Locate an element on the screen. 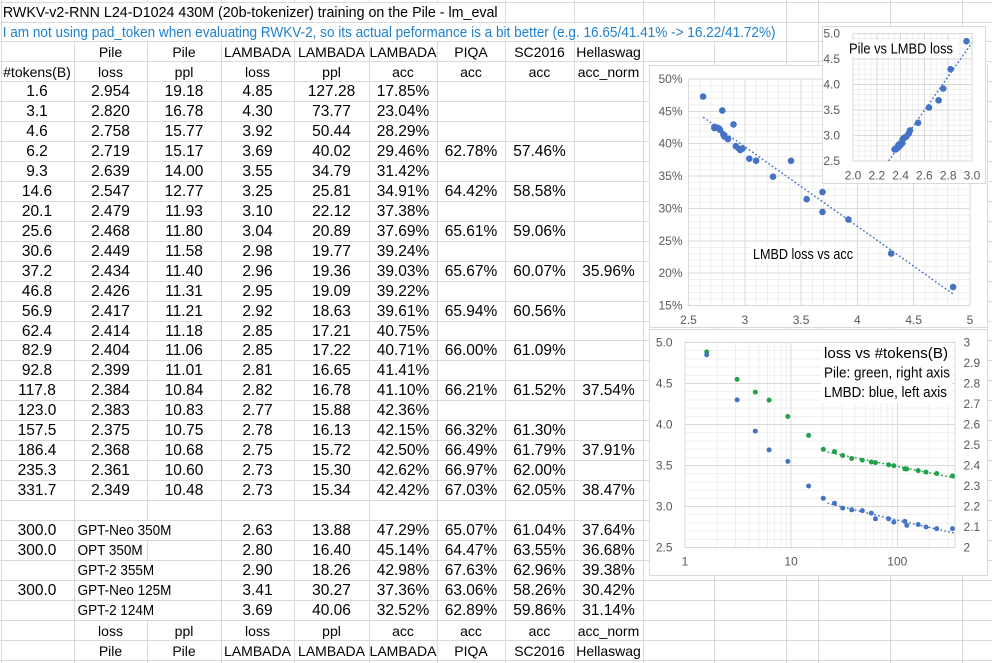  svg-text: 2.7 is located at coordinates (972, 404).